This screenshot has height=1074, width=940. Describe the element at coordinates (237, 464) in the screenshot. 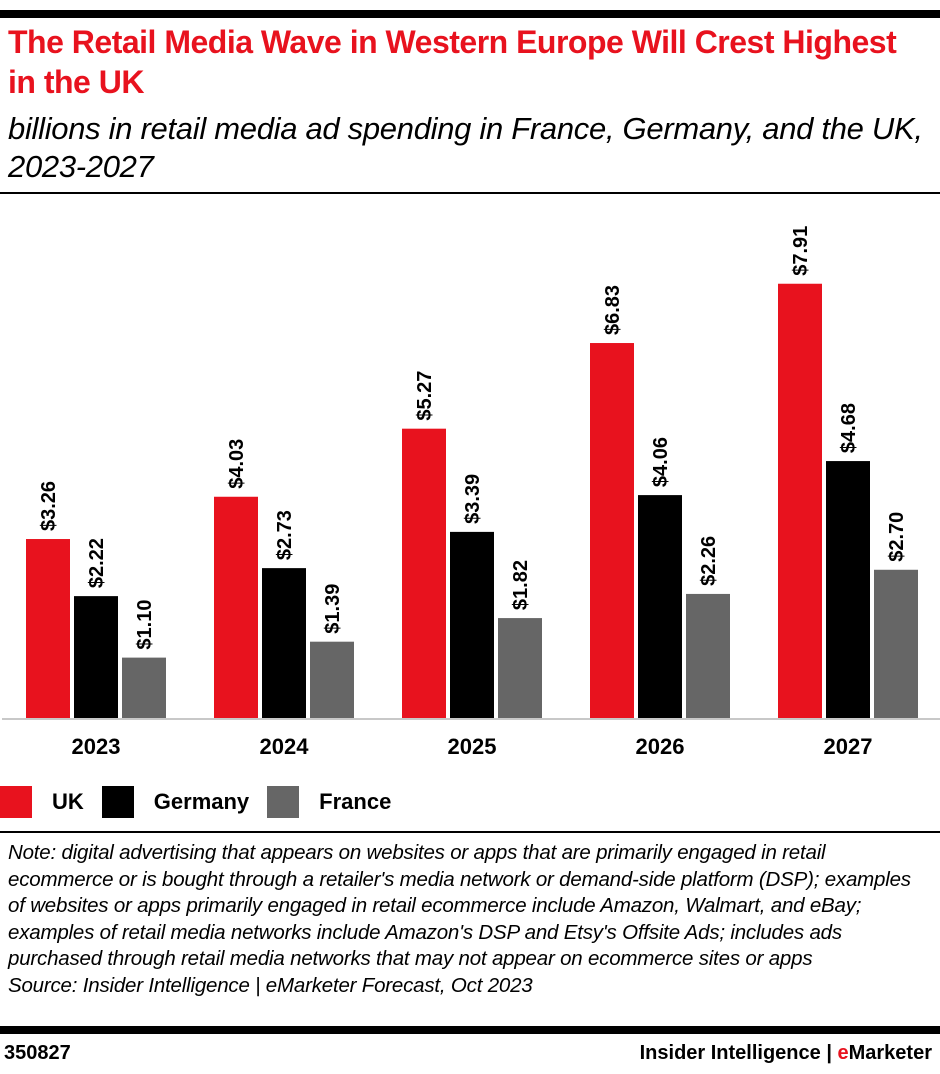

I see `value-label-uk-2024: $4.03` at that location.